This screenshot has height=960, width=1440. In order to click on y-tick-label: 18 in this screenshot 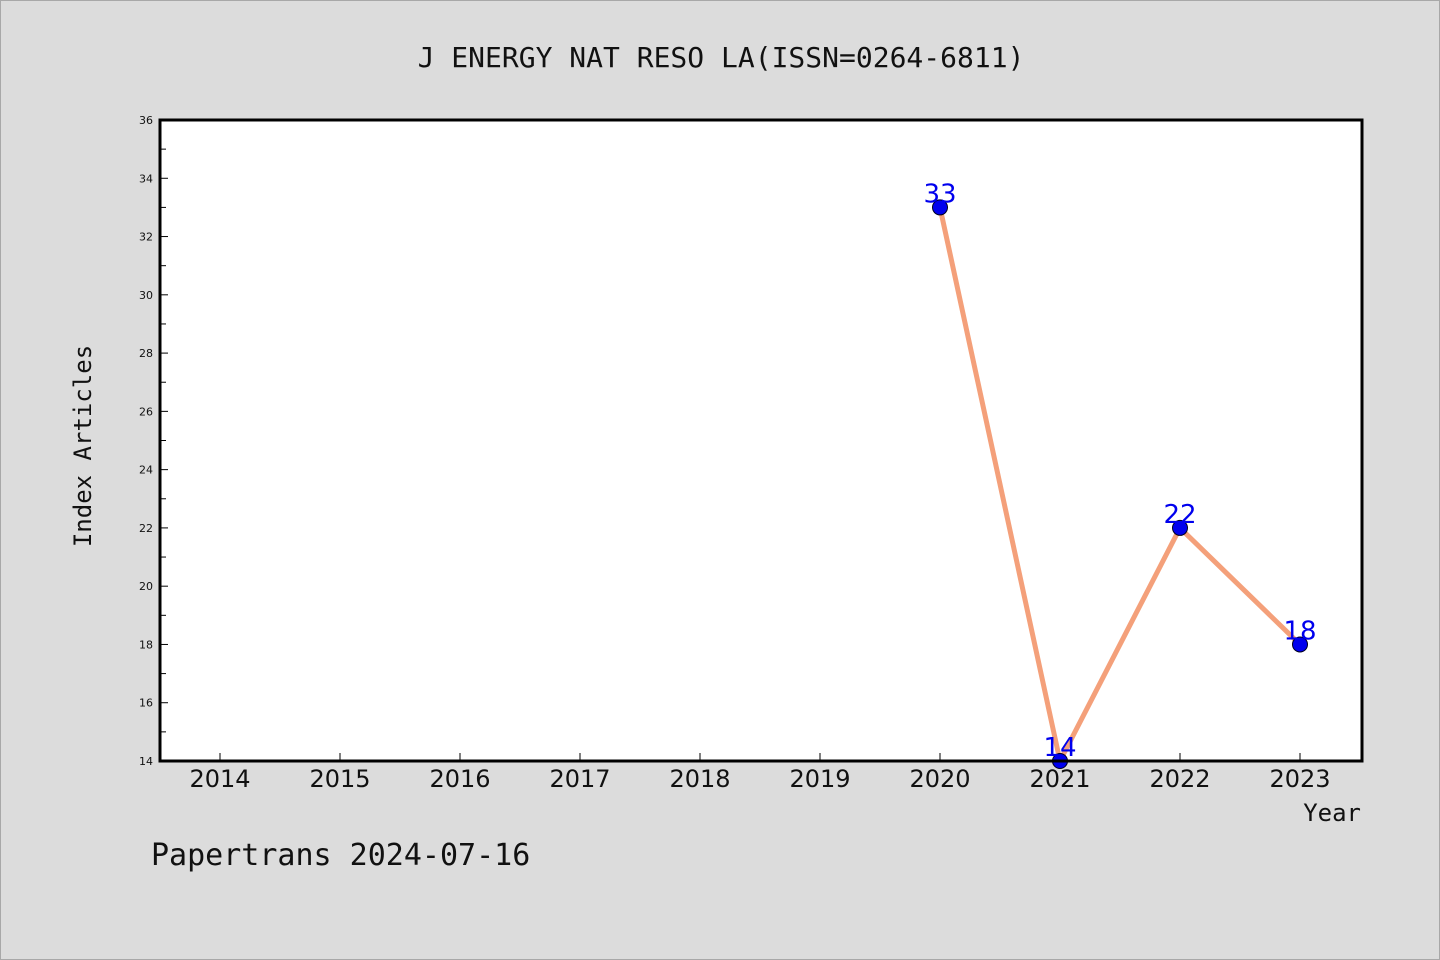, I will do `click(146, 644)`.